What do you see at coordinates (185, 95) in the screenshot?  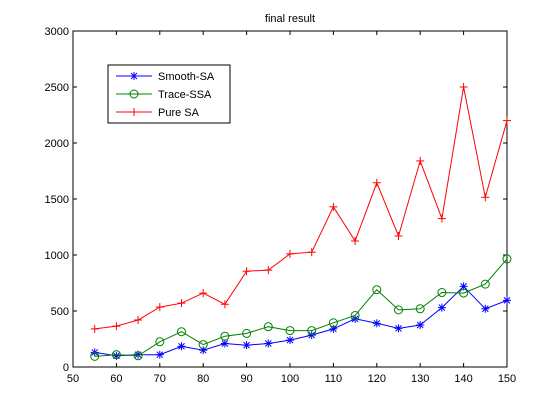 I see `legend-label-trace-ssa: Trace-SSA` at bounding box center [185, 95].